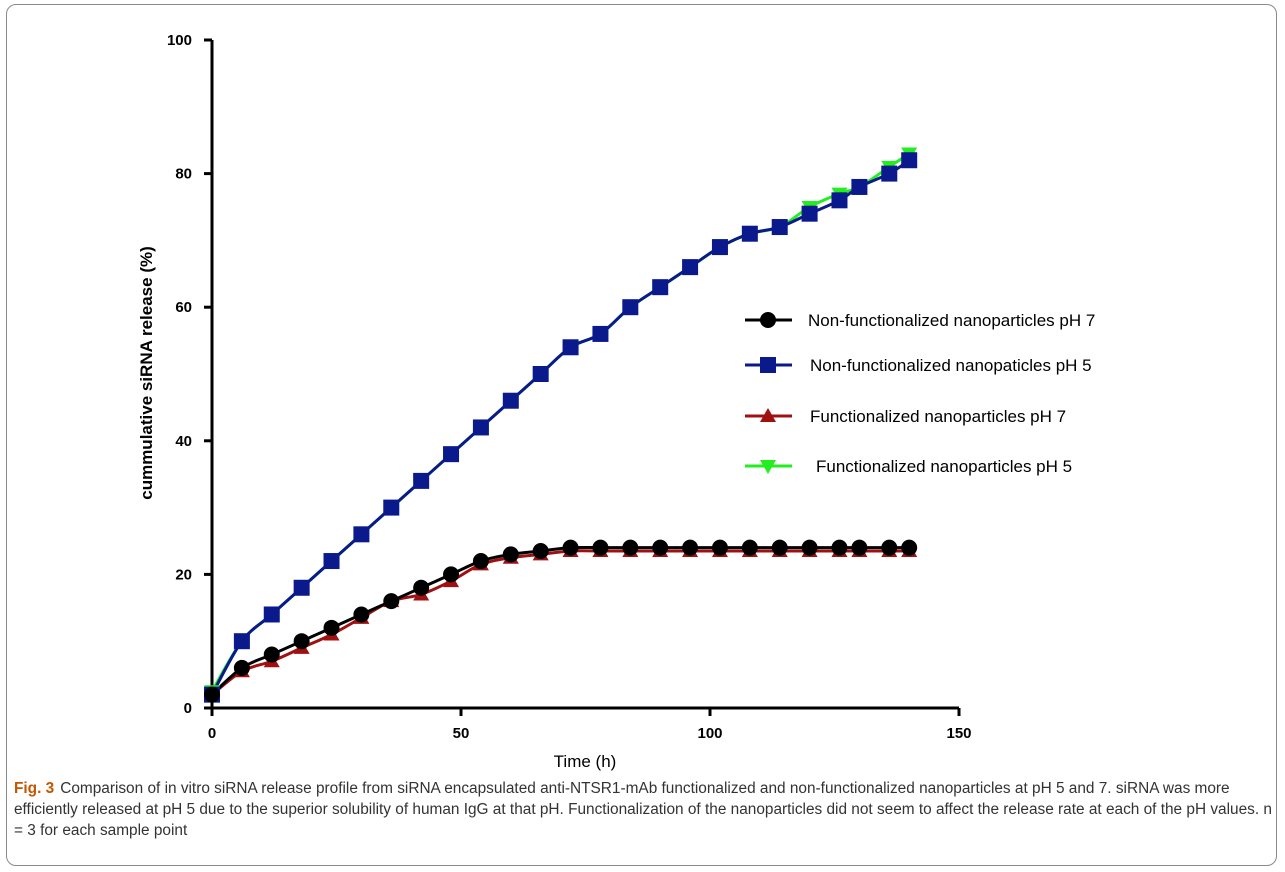 The height and width of the screenshot is (872, 1285). I want to click on legend-label: Non-functionalized nanopaticles pH 5, so click(951, 365).